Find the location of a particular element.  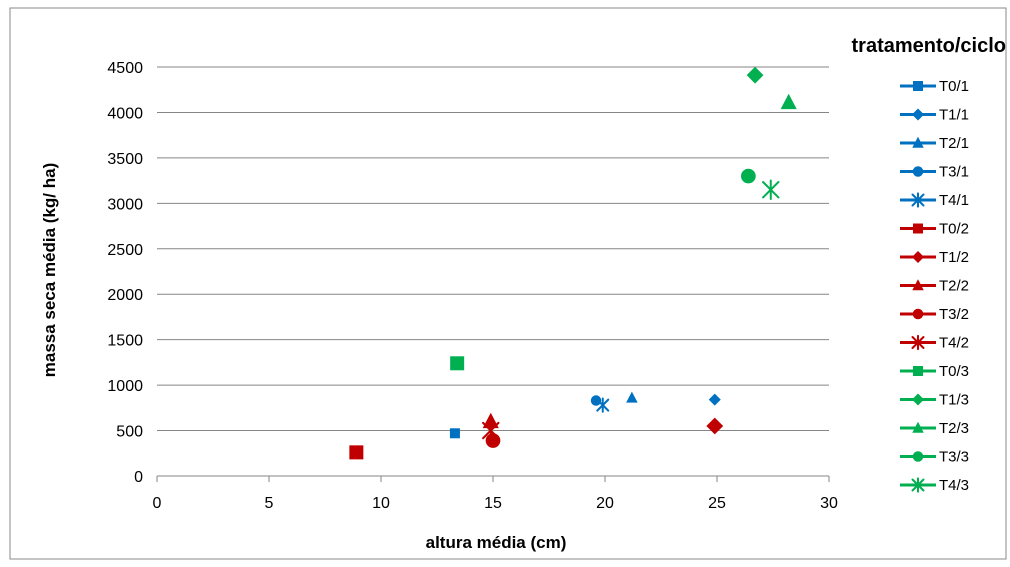

x-tick-label: 0 is located at coordinates (157, 503).